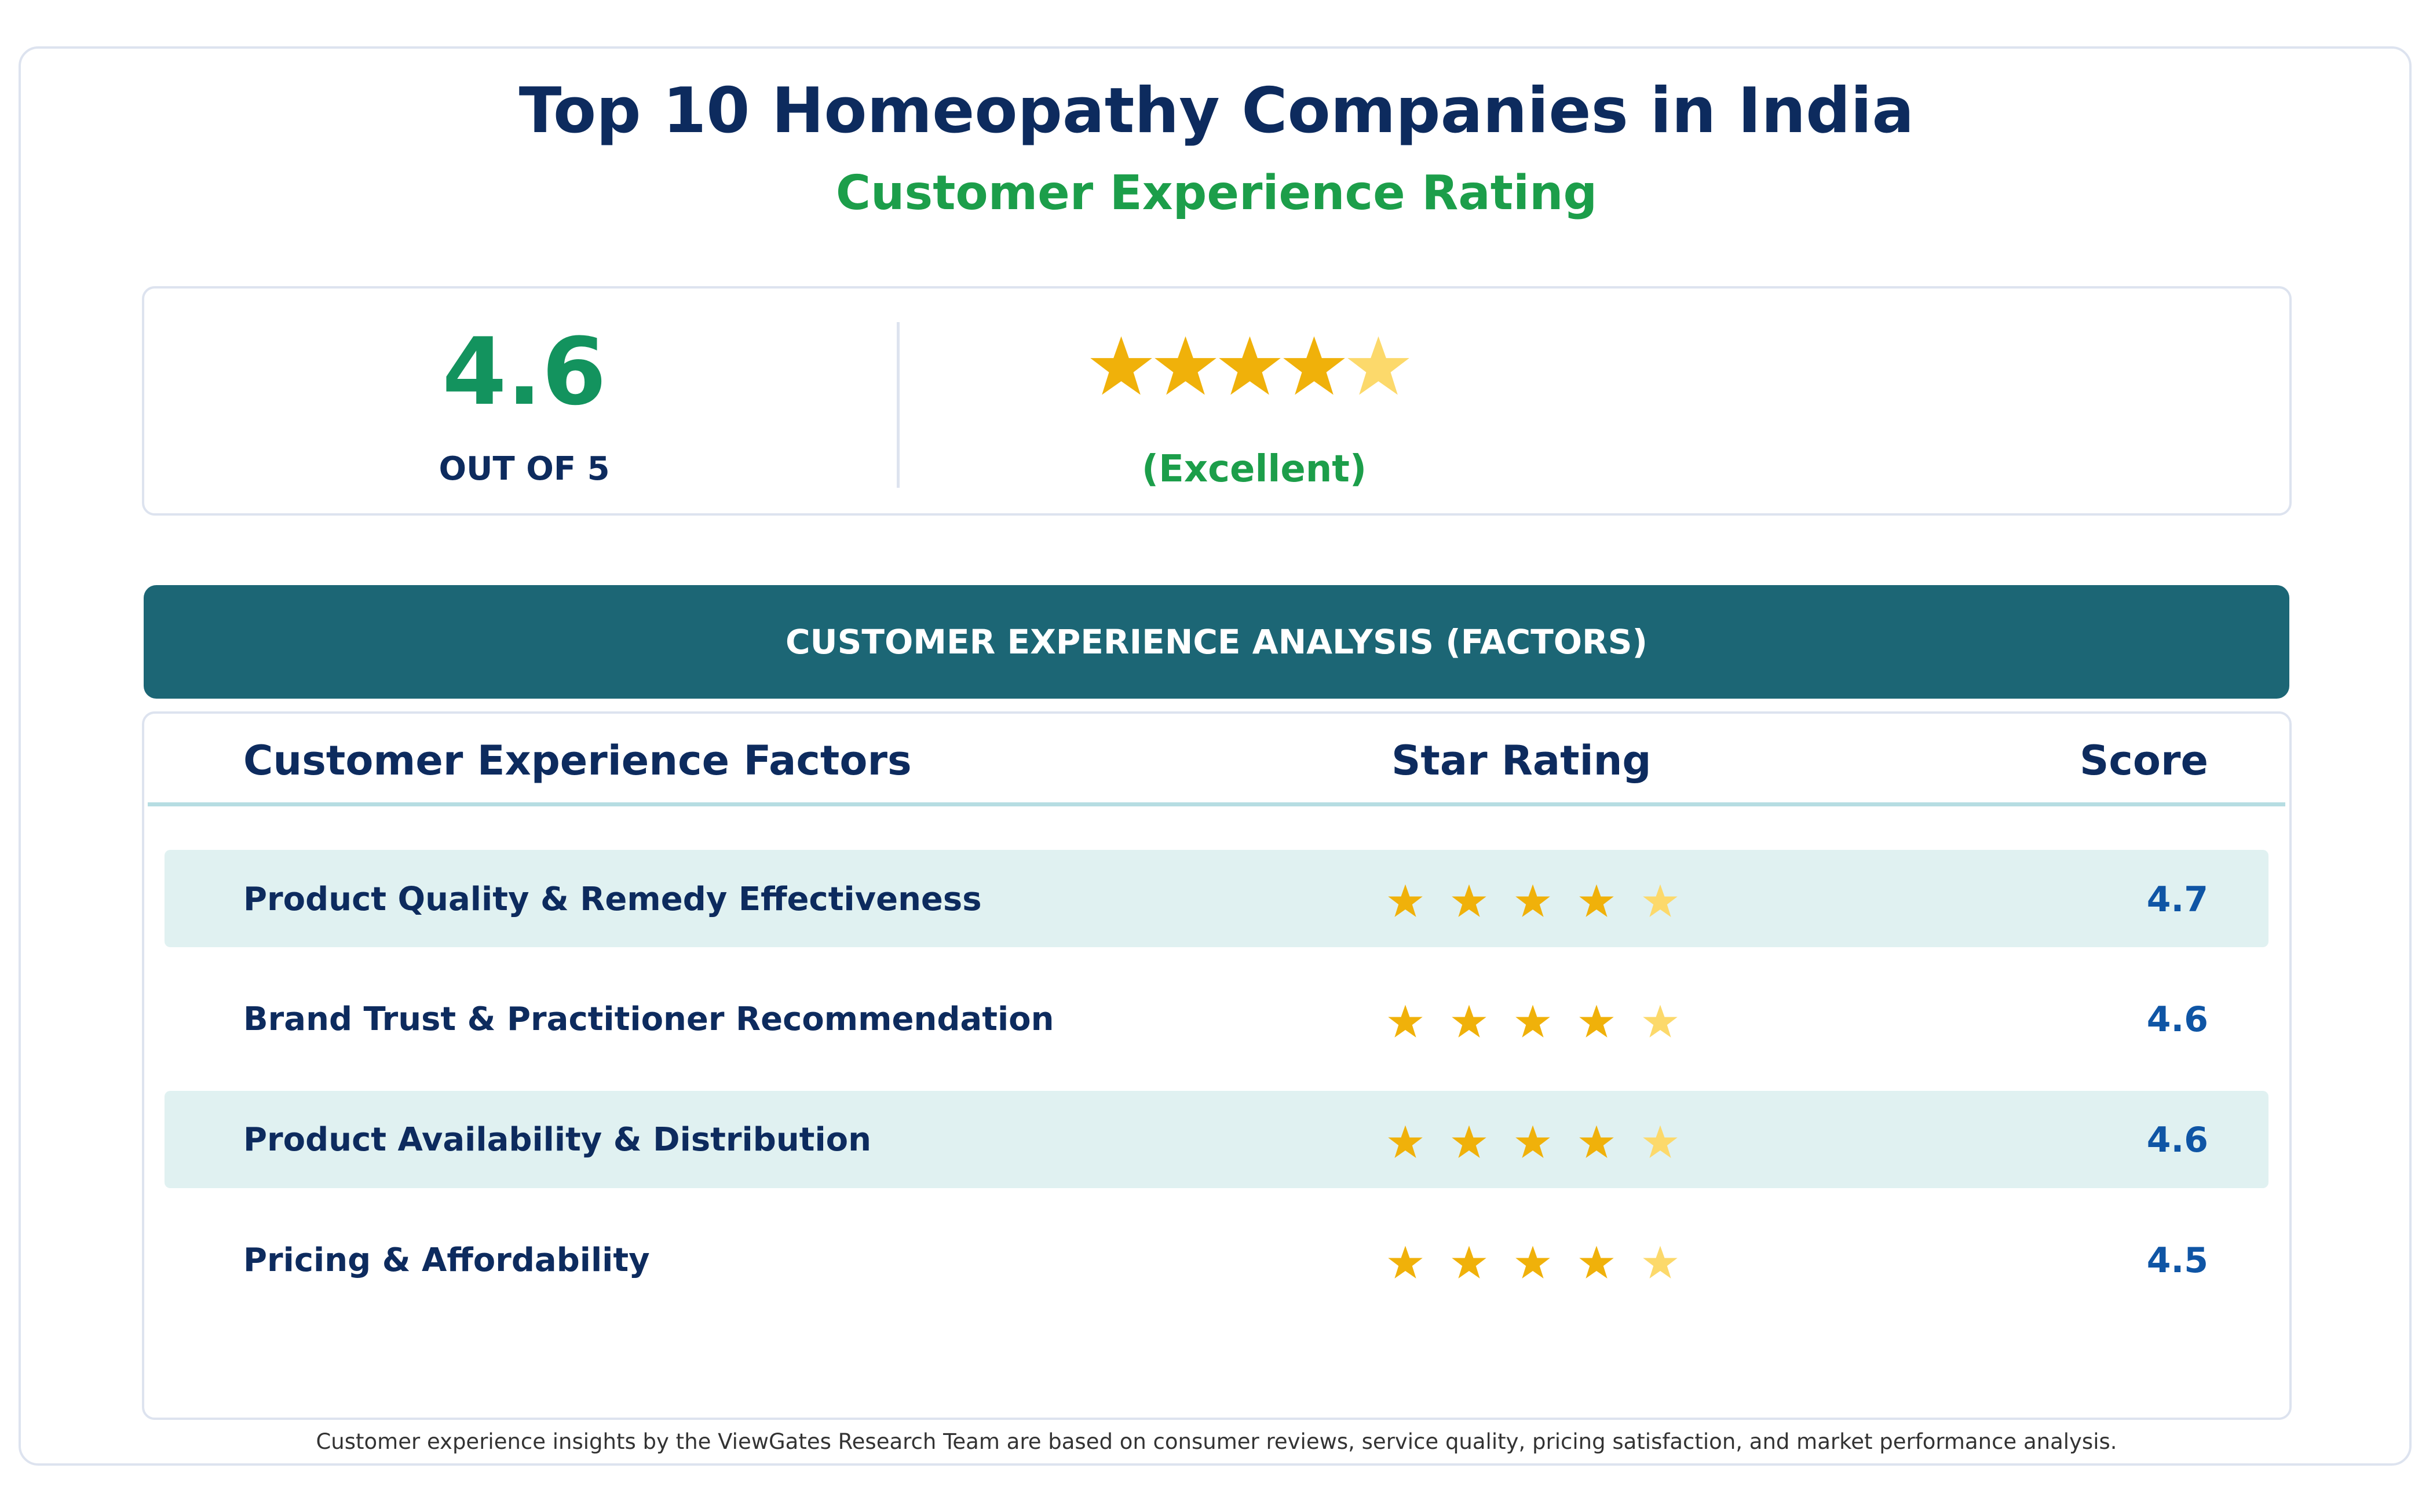  I want to click on overall-star-rating, so click(1250, 375).